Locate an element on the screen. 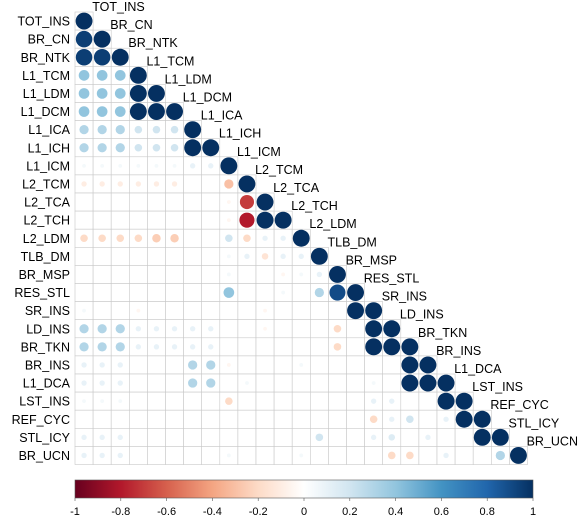  diagonal-label: BR_NTK is located at coordinates (153, 43).